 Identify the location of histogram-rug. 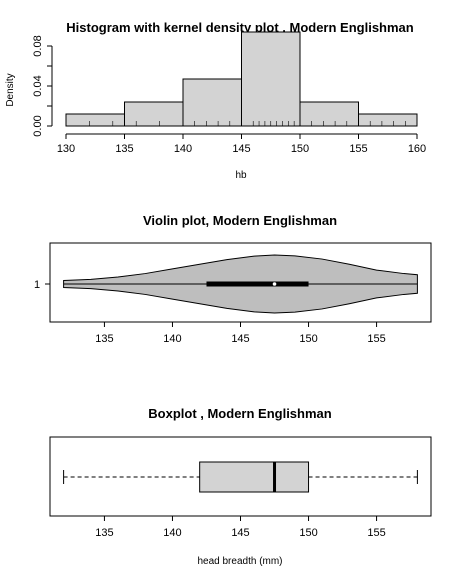
(247, 123).